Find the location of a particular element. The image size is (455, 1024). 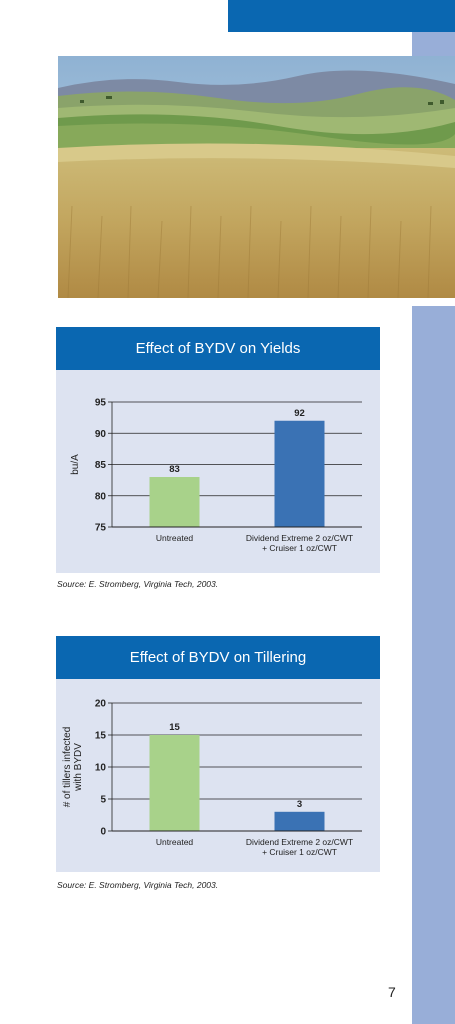

data-label: 83 is located at coordinates (174, 469).